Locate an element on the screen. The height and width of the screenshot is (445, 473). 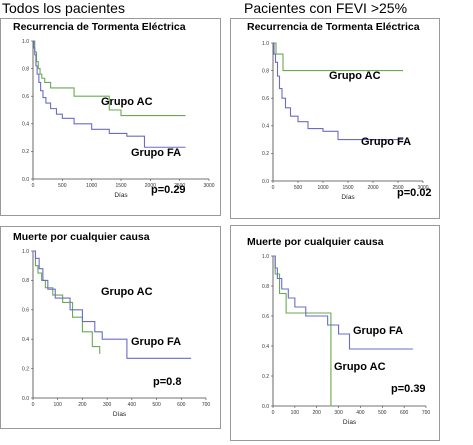
p-value-label: p=0.02 is located at coordinates (414, 193).